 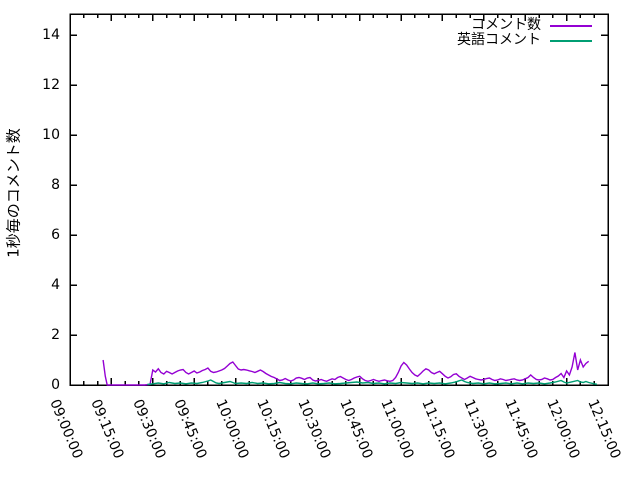 I want to click on y-tick-label: 2, so click(x=55, y=335).